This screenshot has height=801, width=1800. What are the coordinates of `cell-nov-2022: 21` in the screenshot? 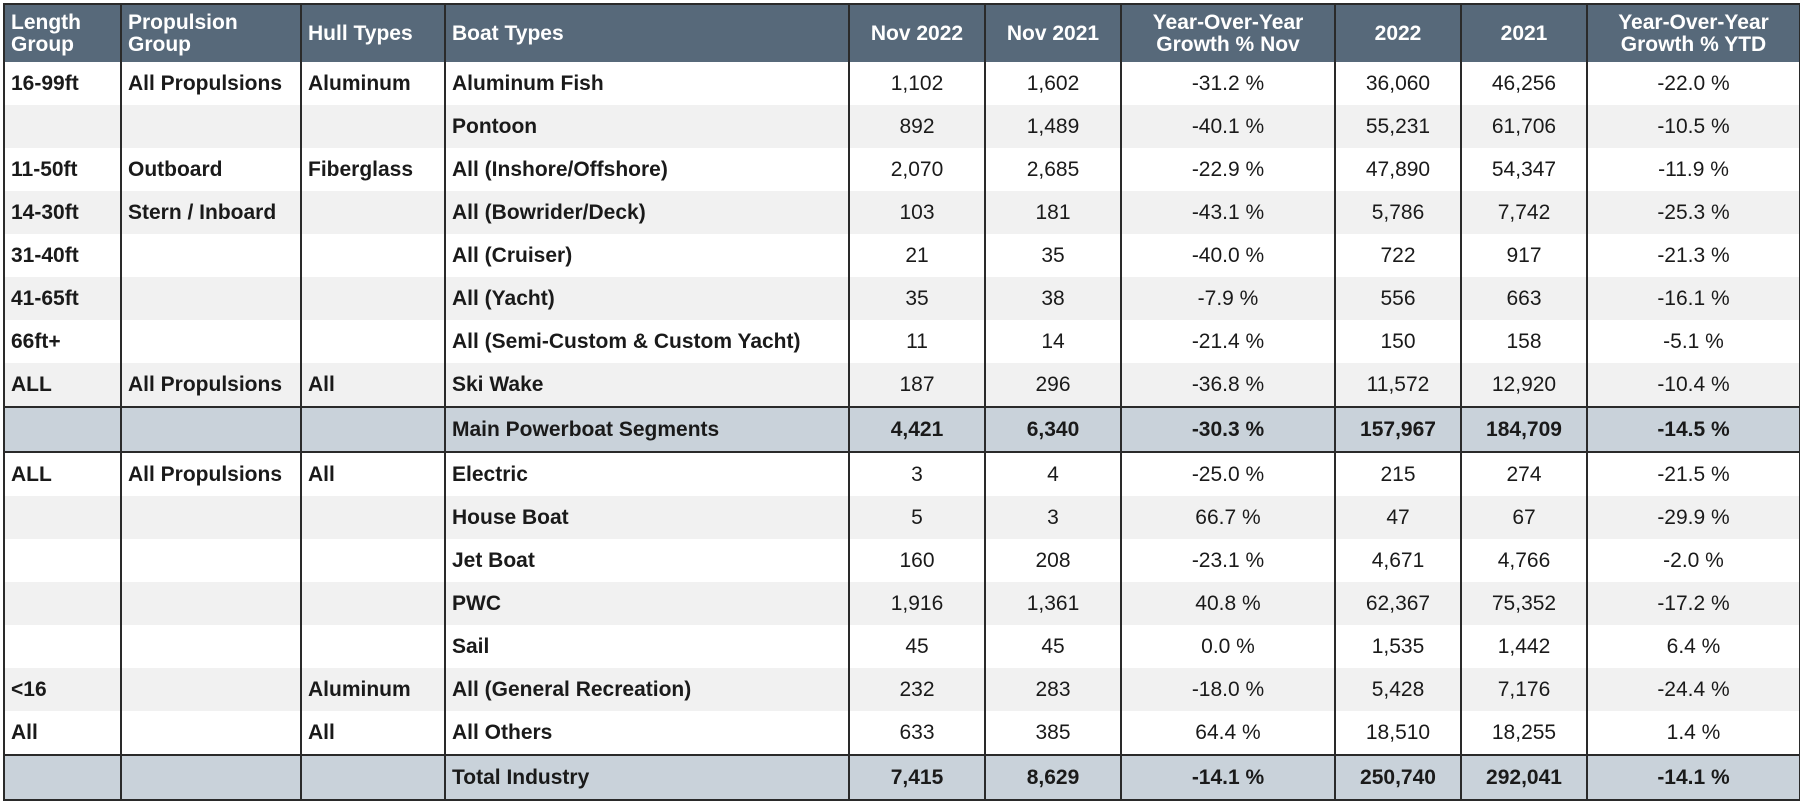 It's located at (917, 255).